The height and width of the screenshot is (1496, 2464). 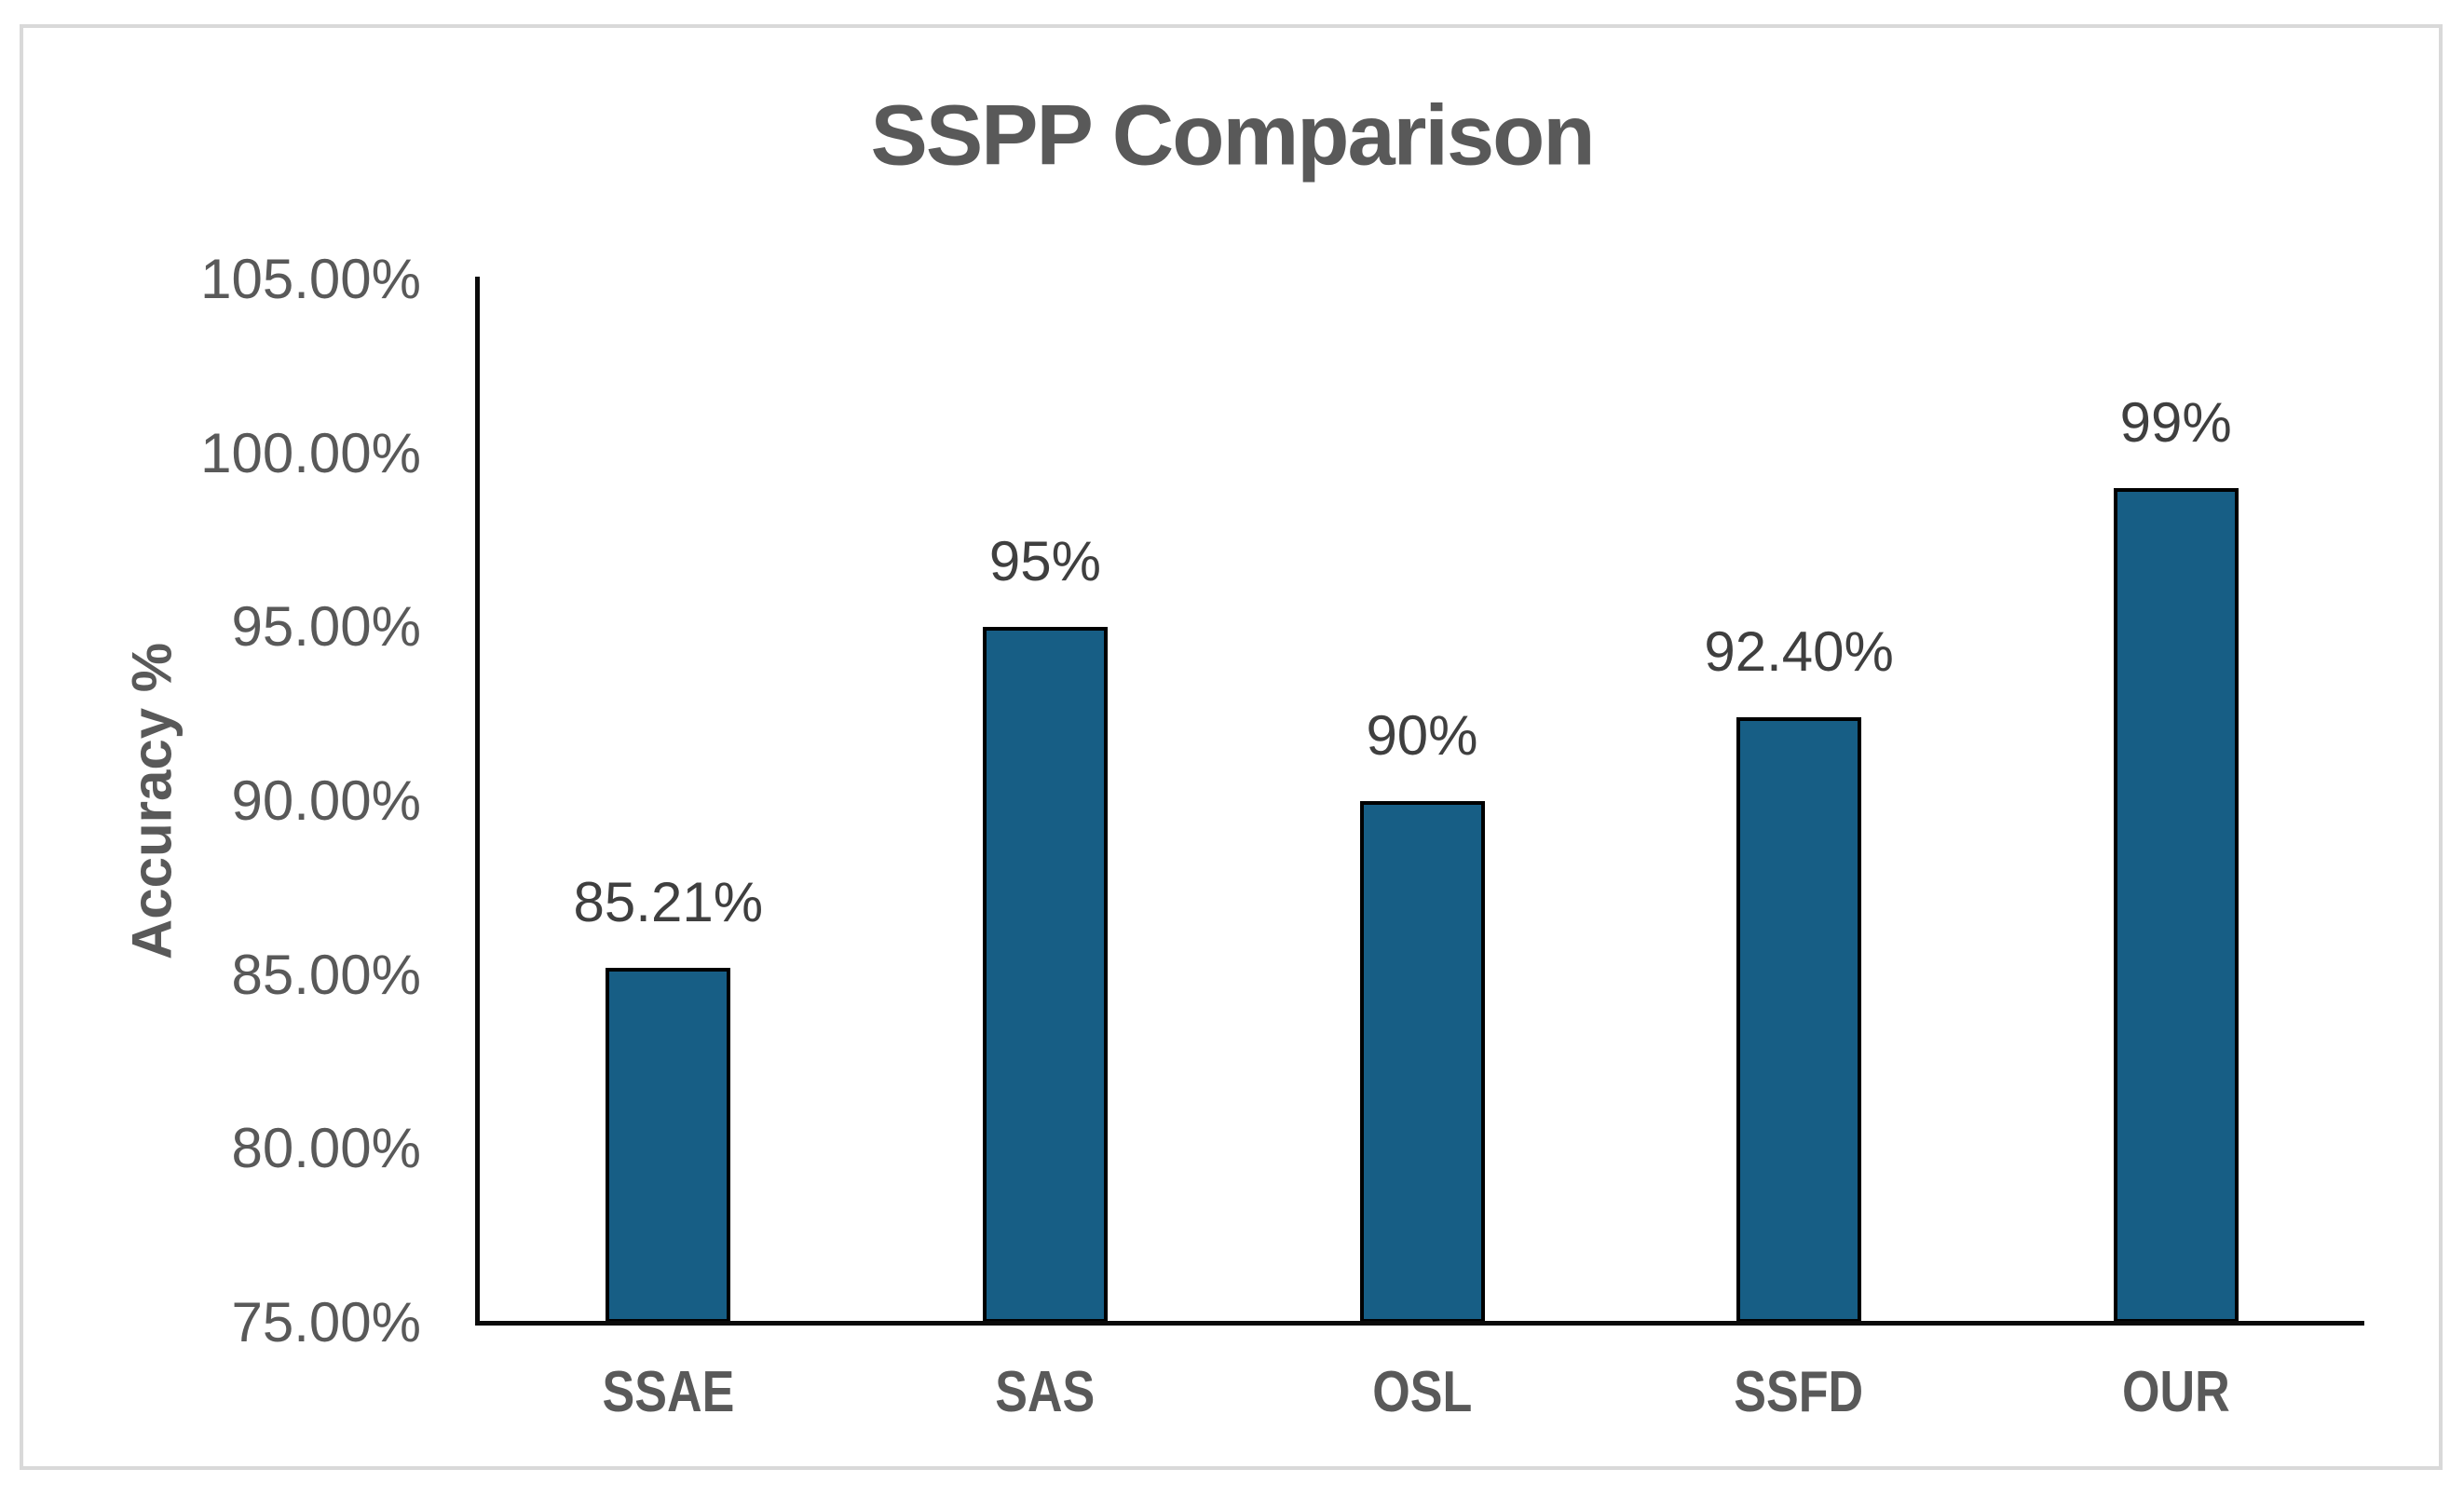 I want to click on x-axis-category-text: SSFD, so click(x=1799, y=1392).